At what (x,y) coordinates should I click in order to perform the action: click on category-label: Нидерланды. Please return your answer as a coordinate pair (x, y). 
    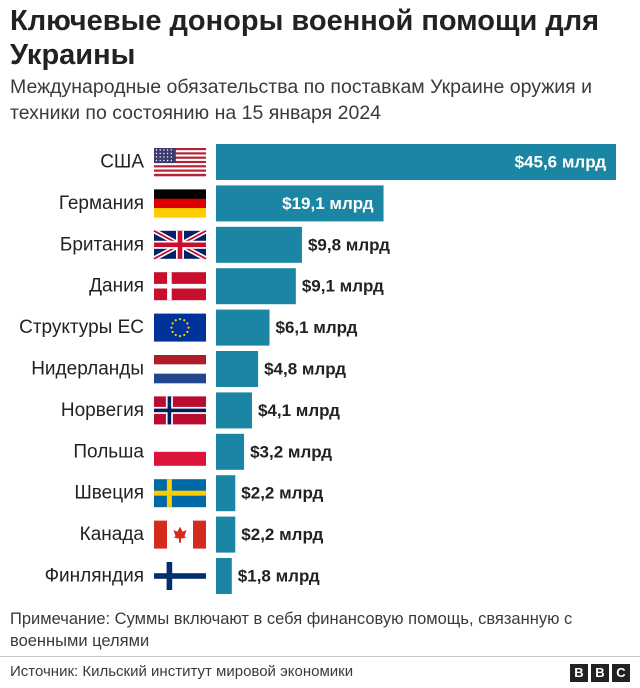
    Looking at the image, I should click on (87, 369).